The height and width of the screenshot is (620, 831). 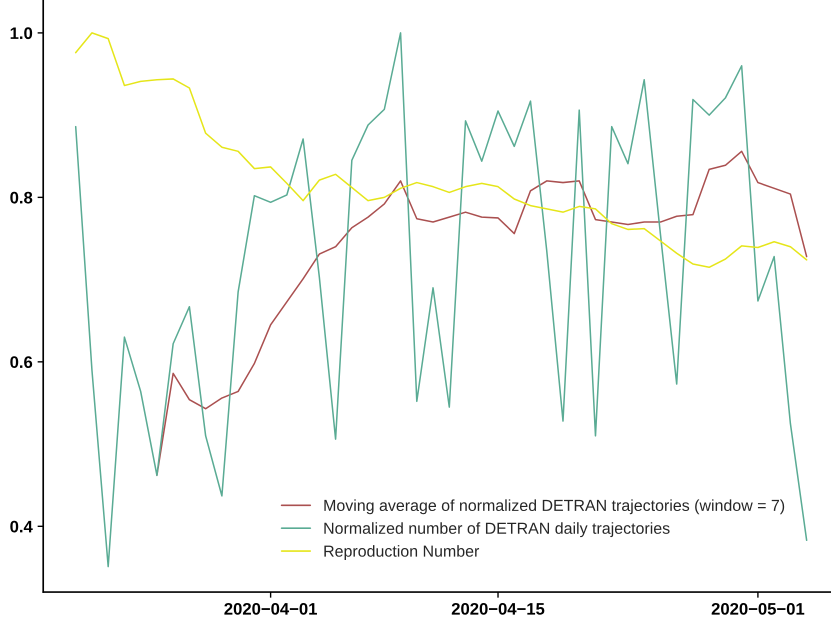 I want to click on y-tick-label: 1.0, so click(x=21, y=33).